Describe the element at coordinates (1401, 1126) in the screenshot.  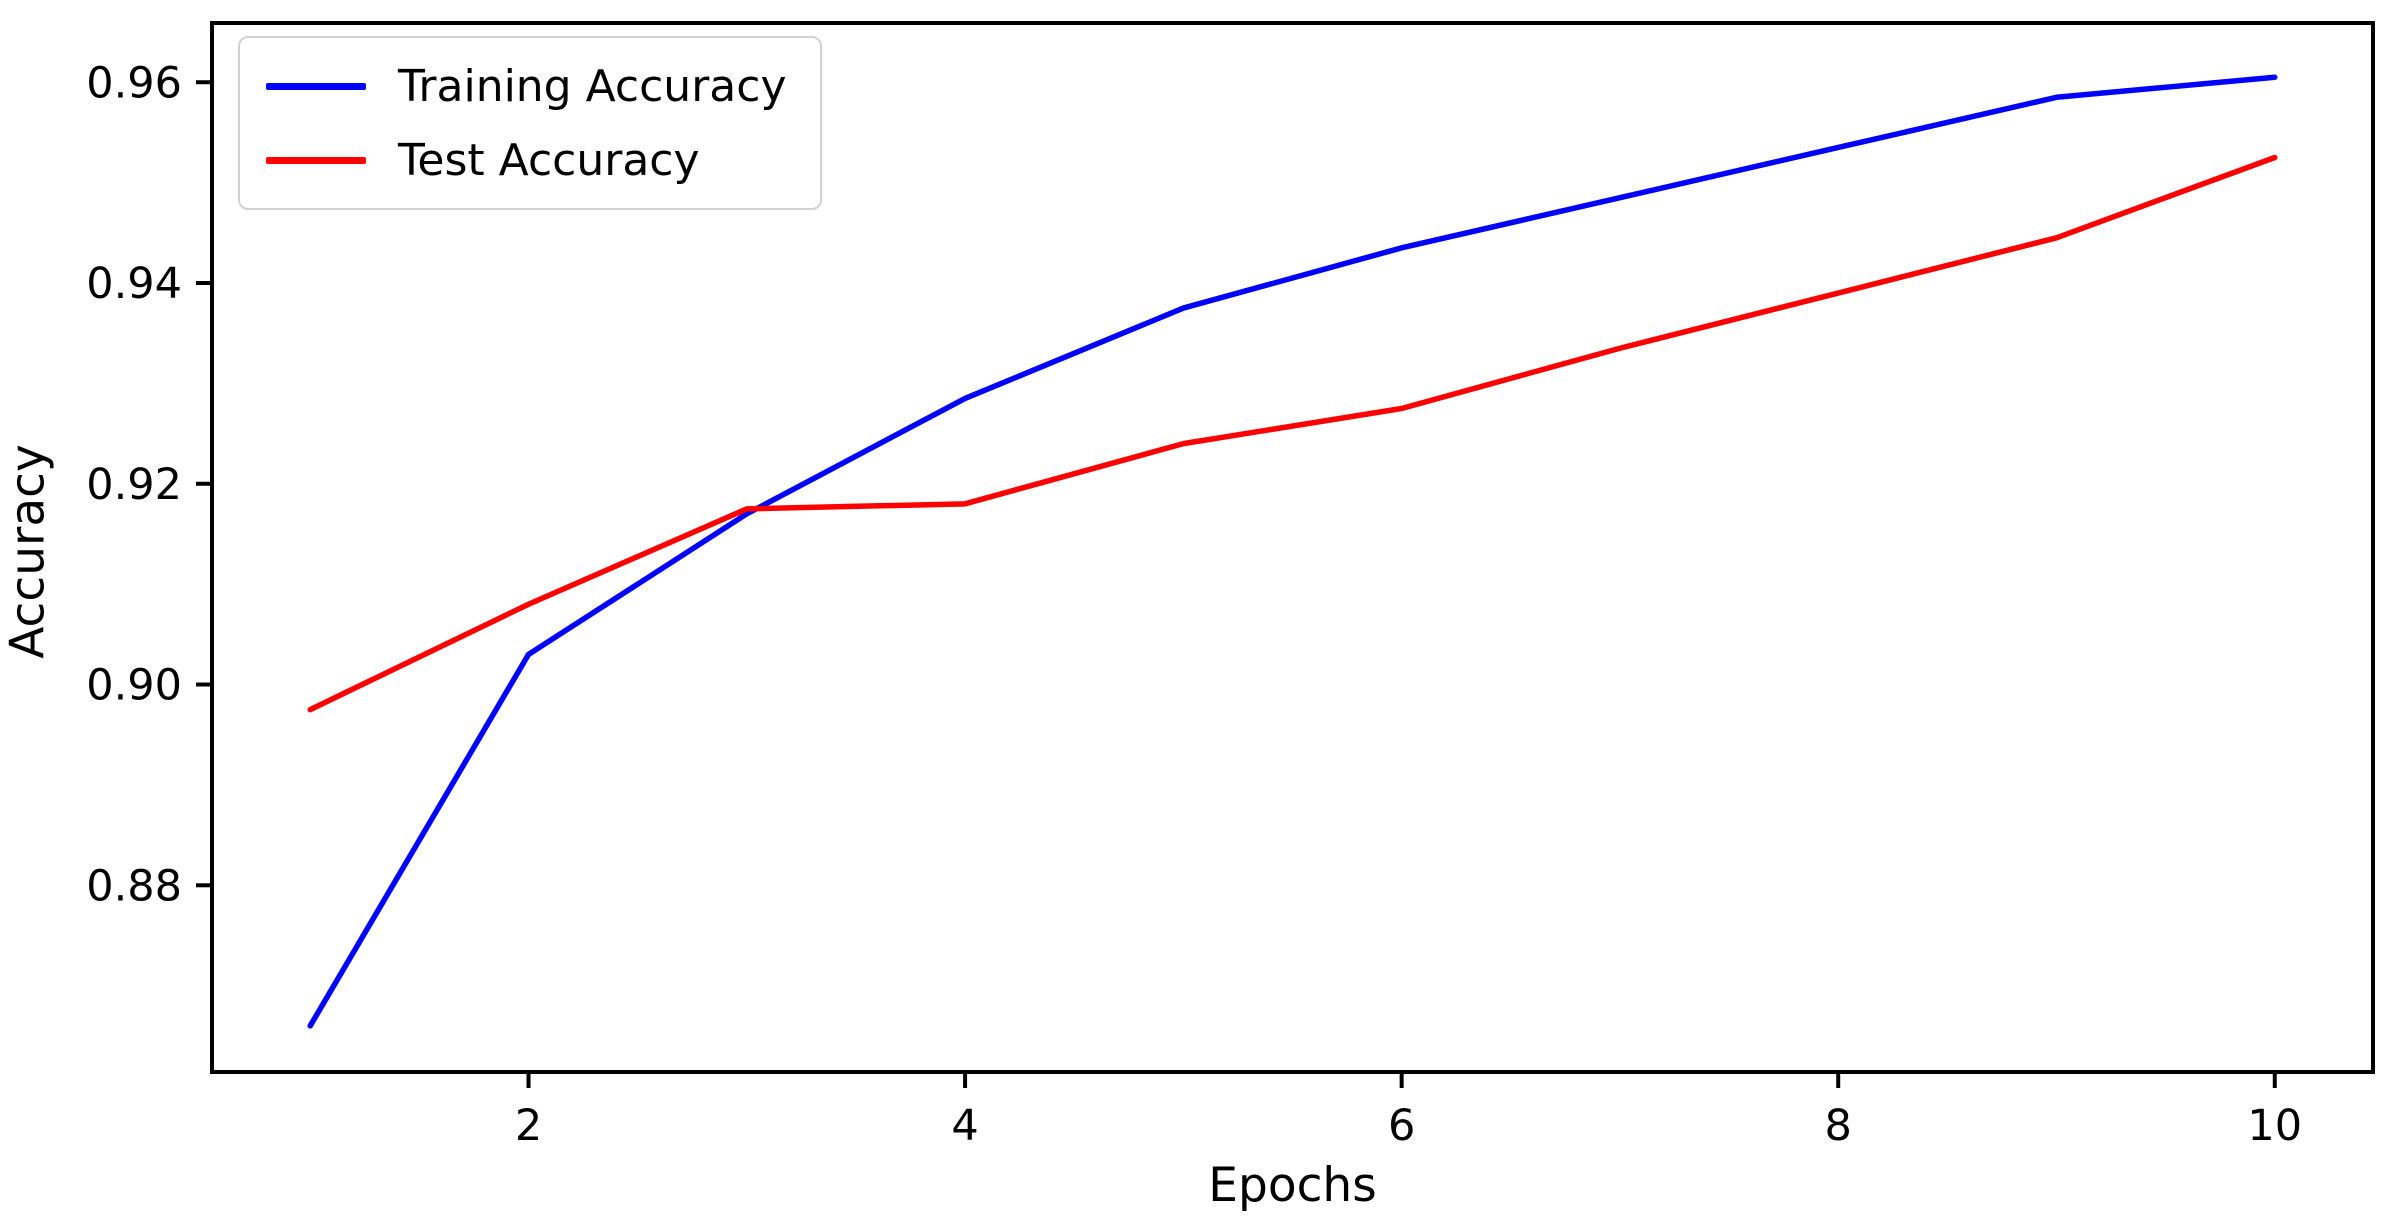
I see `x-tick-label: 6` at that location.